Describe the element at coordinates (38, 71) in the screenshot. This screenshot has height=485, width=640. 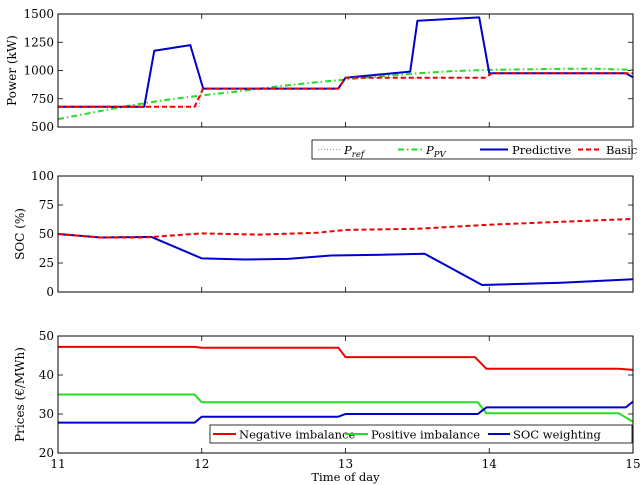
I see `y-tick-label: 1000` at that location.